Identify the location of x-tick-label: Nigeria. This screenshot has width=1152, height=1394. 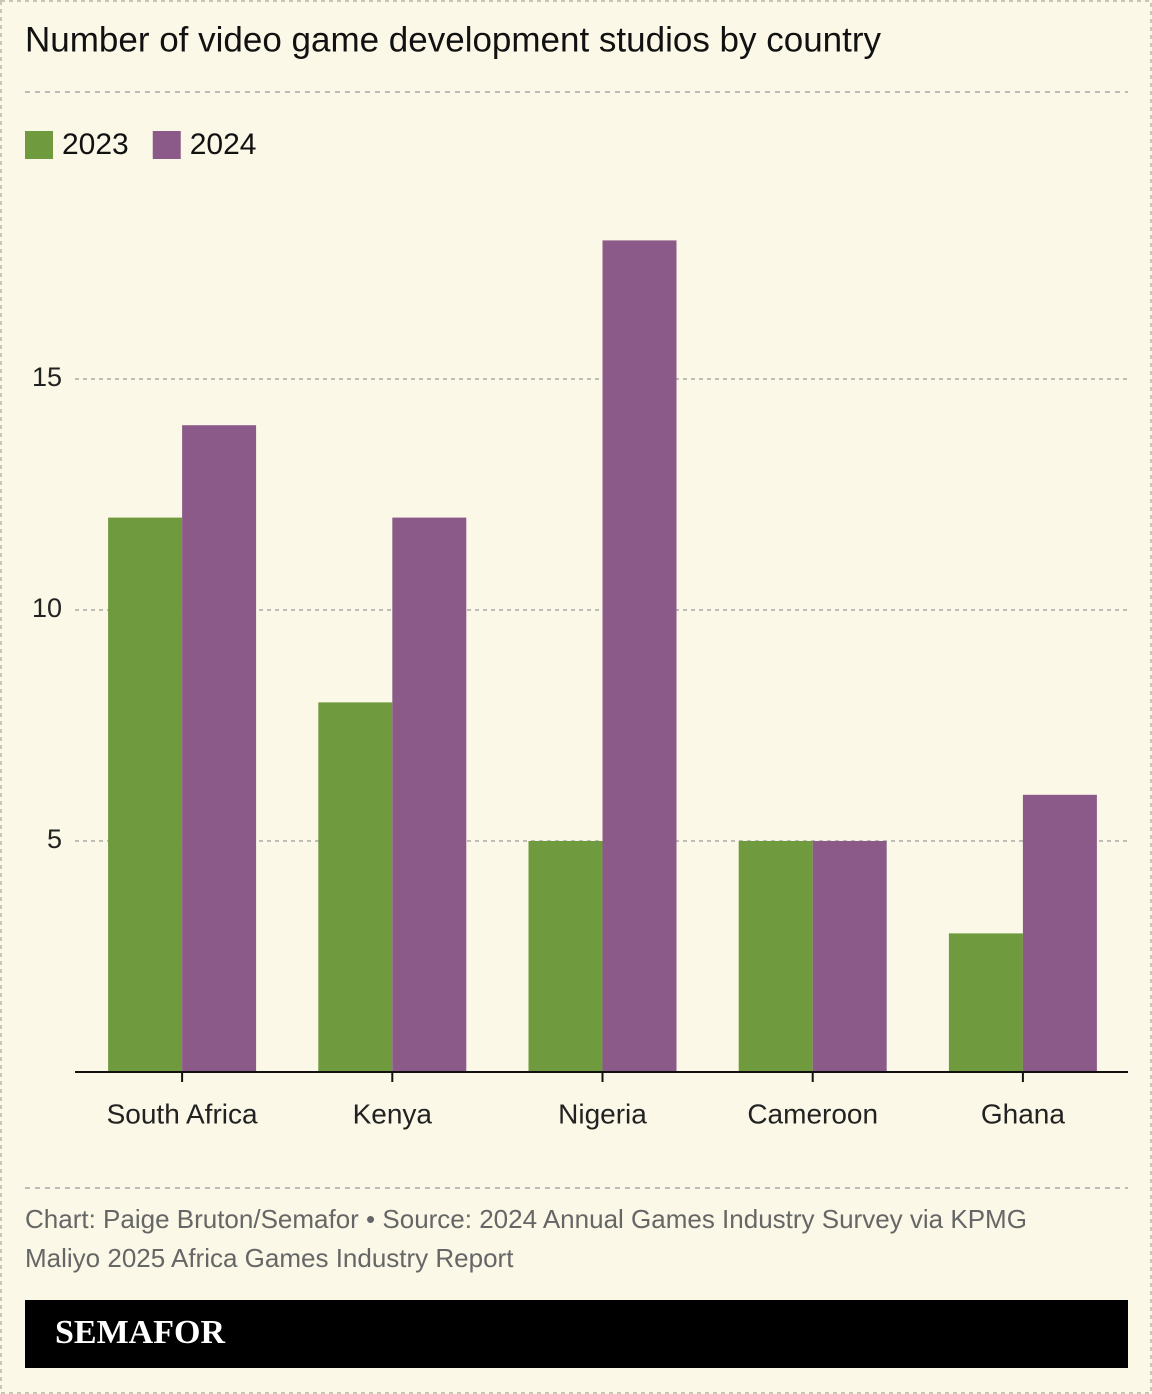
(602, 1113).